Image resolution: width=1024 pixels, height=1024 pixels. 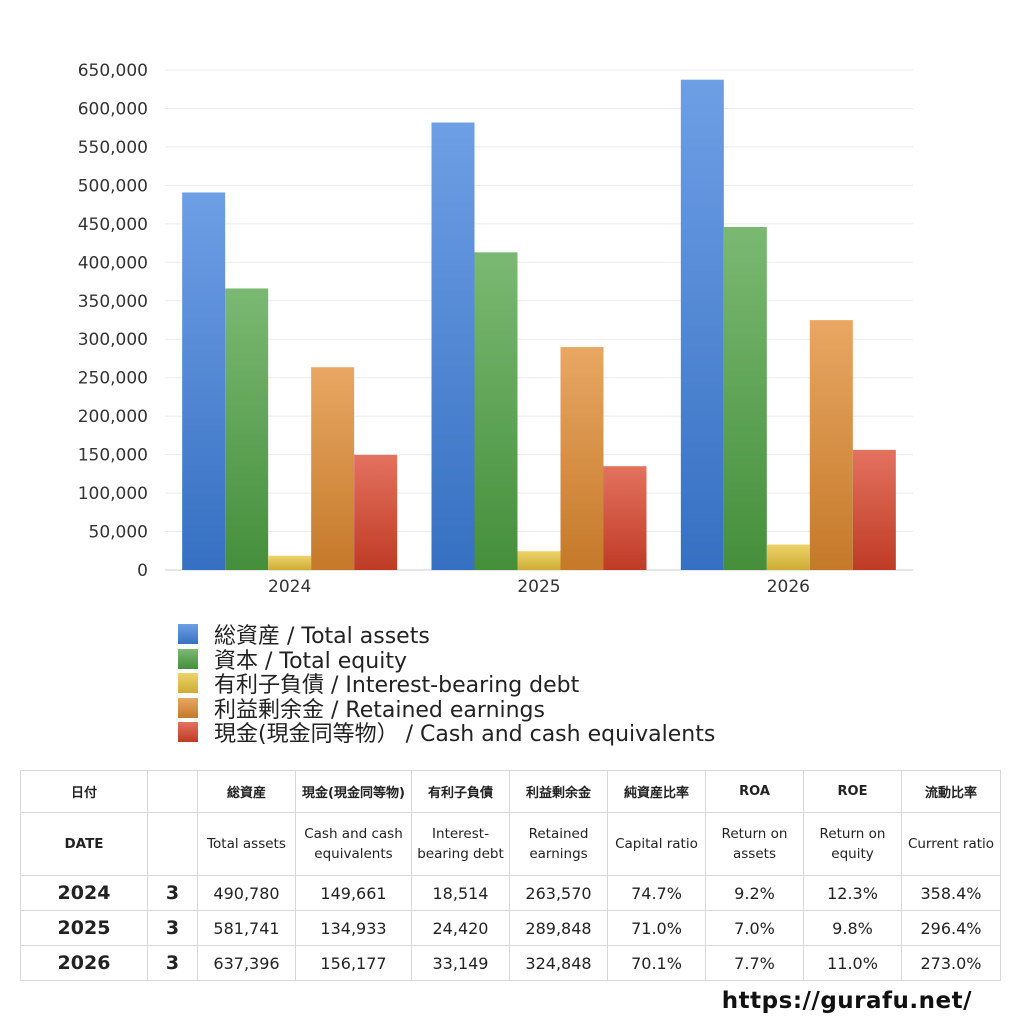 What do you see at coordinates (558, 963) in the screenshot?
I see `table-cell: 324,848` at bounding box center [558, 963].